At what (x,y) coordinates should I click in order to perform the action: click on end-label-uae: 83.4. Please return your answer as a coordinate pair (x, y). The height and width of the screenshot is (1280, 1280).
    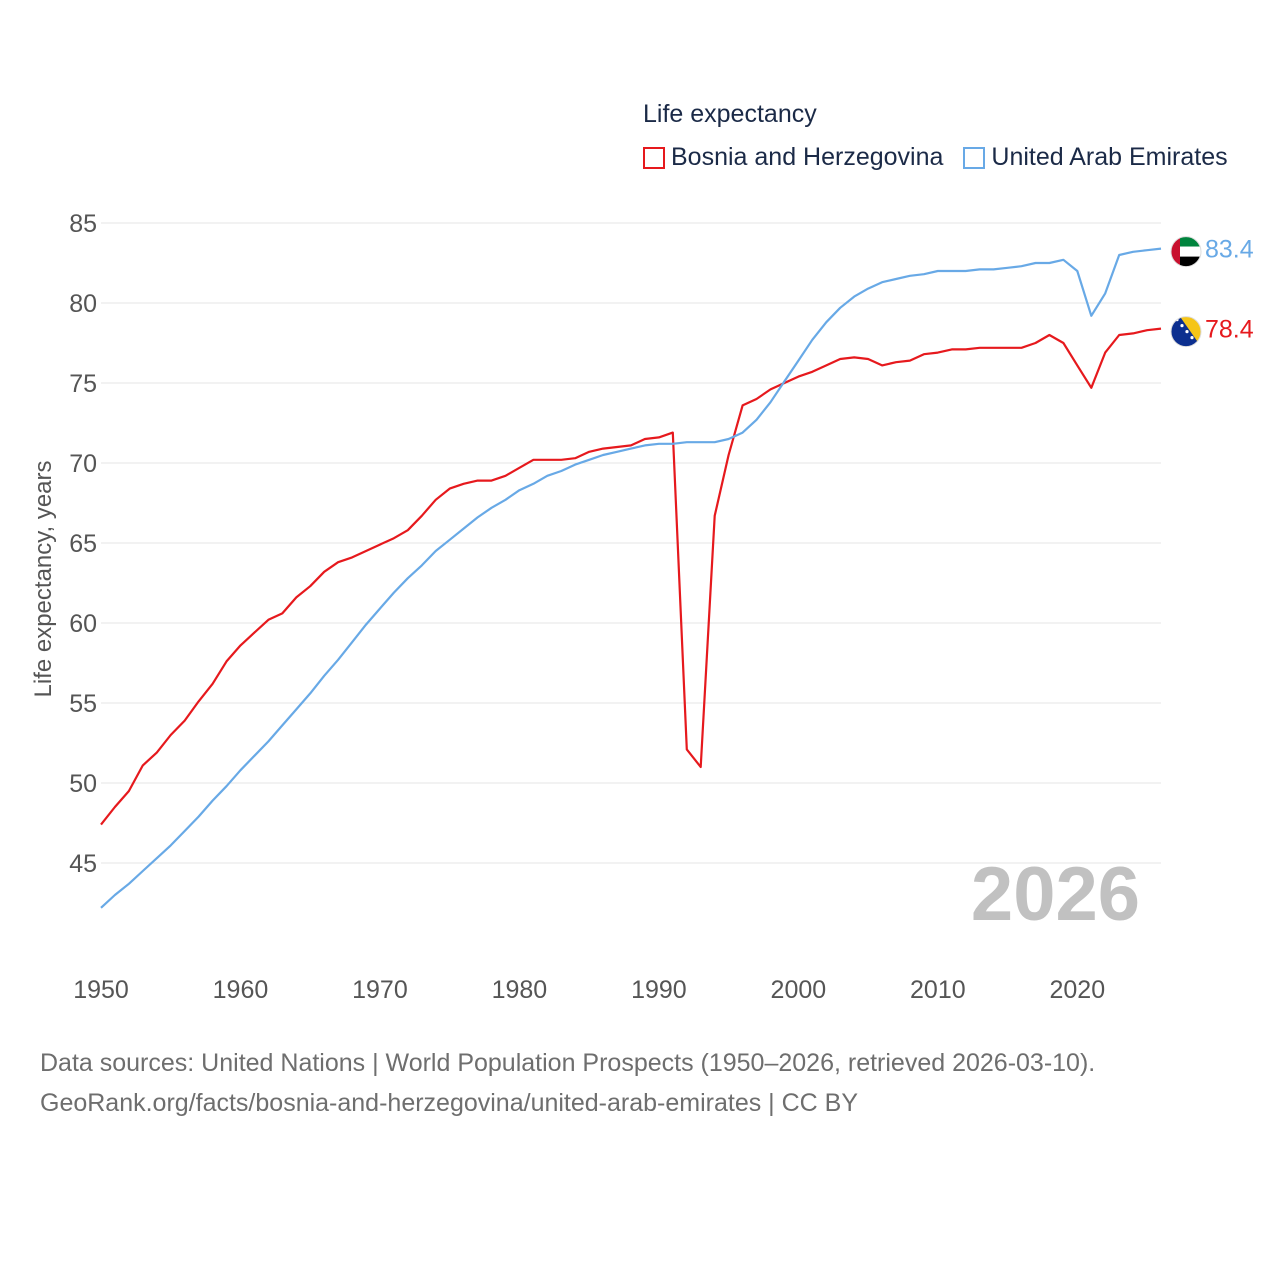
    Looking at the image, I should click on (1229, 250).